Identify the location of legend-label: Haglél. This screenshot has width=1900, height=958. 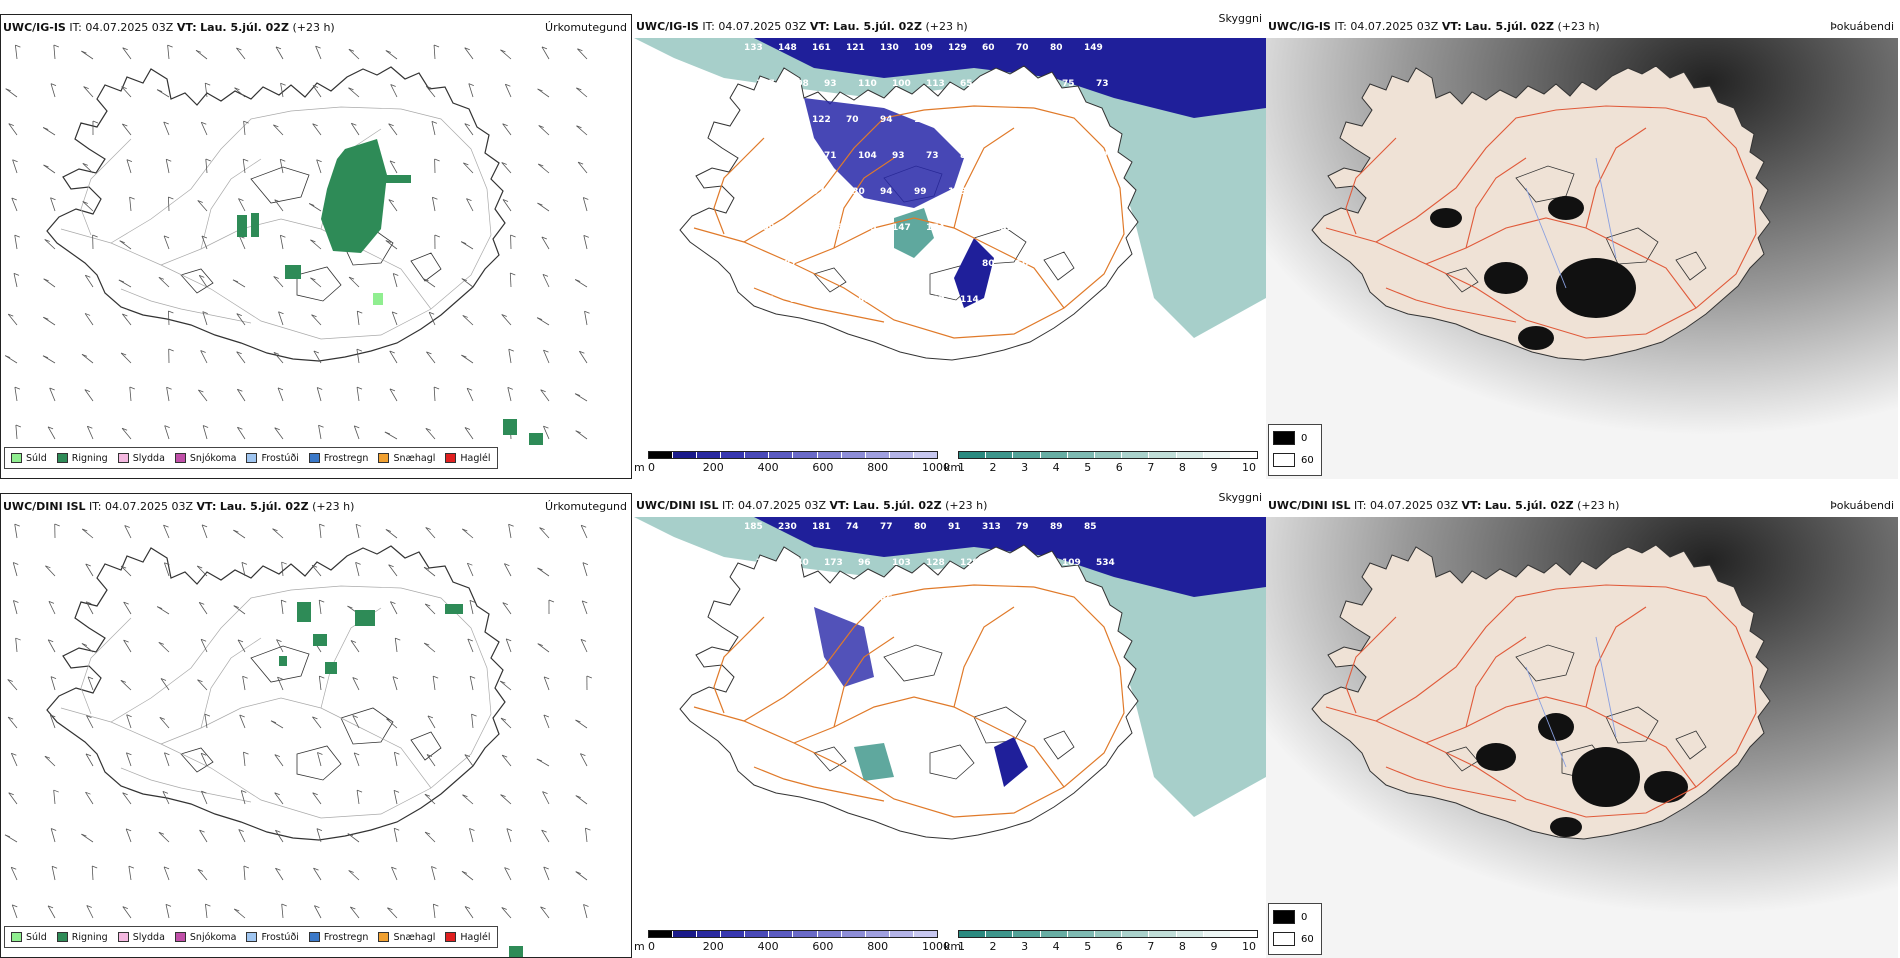
(475, 937).